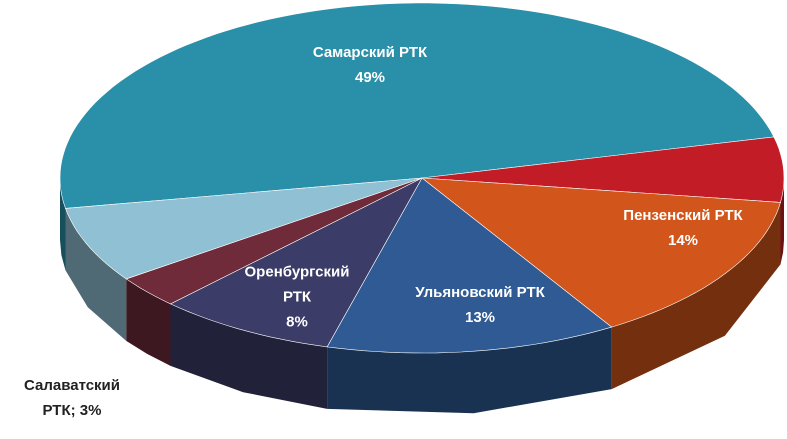  What do you see at coordinates (370, 77) in the screenshot?
I see `value-label: 49%` at bounding box center [370, 77].